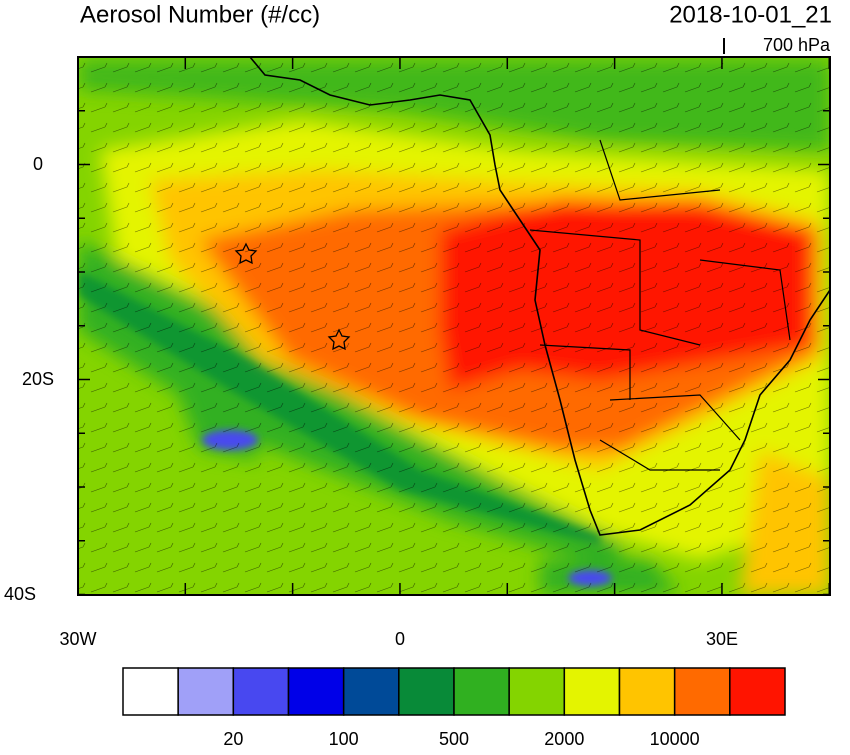 The image size is (850, 755). Describe the element at coordinates (797, 45) in the screenshot. I see `level-label: 700 hPa` at that location.